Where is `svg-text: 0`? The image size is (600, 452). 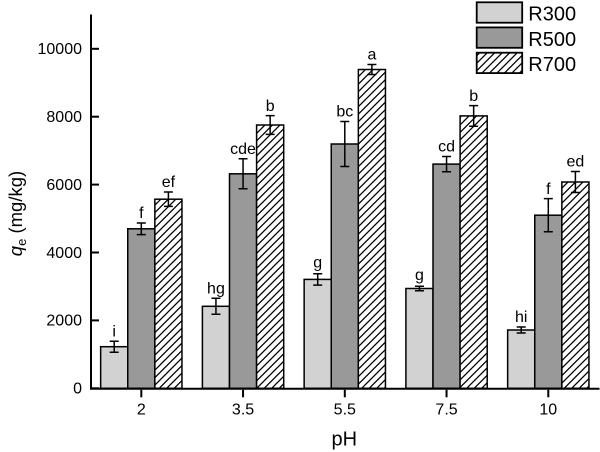
svg-text: 0 is located at coordinates (77, 389).